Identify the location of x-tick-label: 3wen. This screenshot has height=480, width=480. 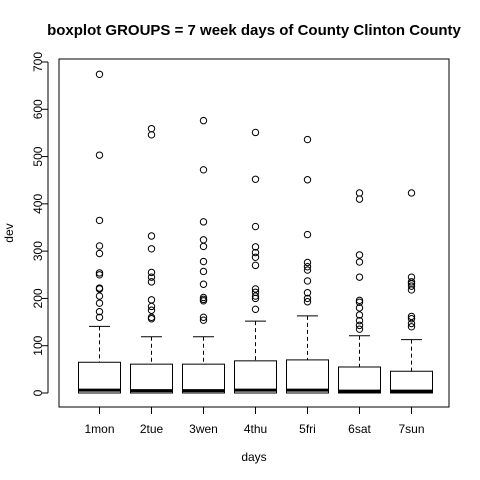
(203, 429).